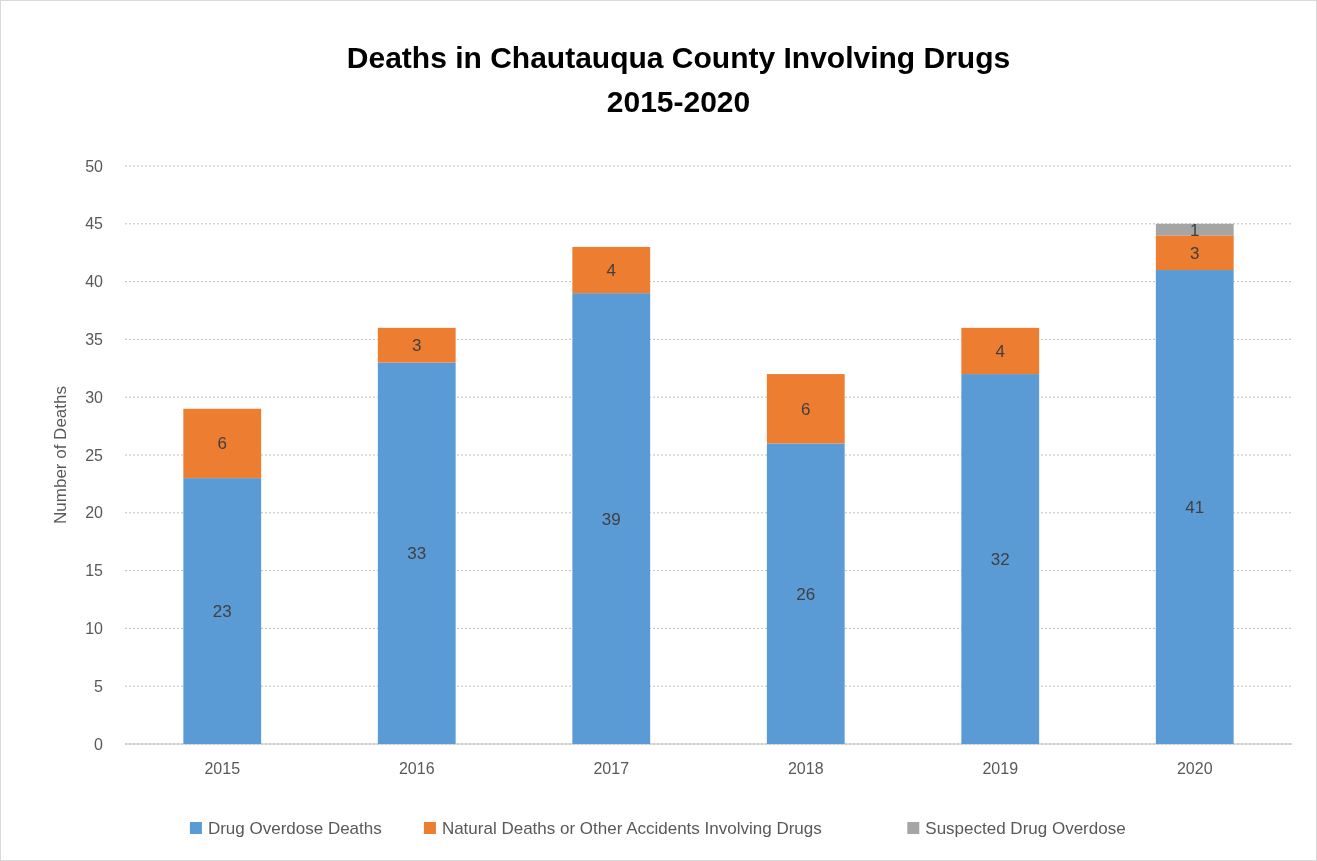 Image resolution: width=1317 pixels, height=861 pixels. I want to click on data-label: 1, so click(1195, 230).